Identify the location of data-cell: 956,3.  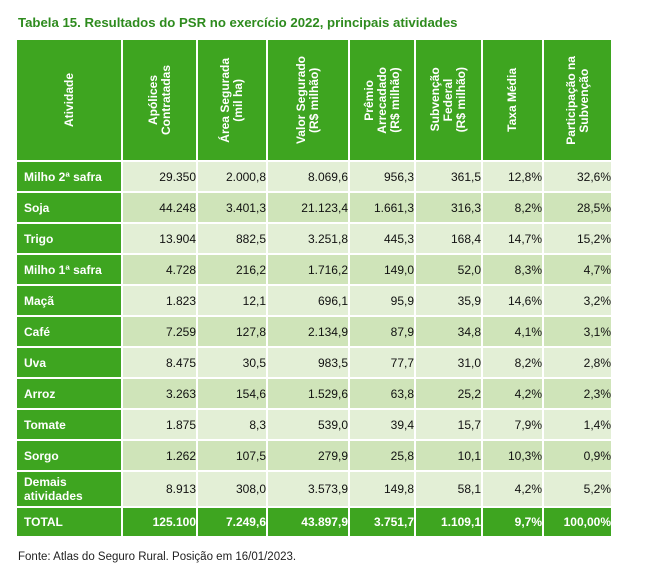
(383, 177).